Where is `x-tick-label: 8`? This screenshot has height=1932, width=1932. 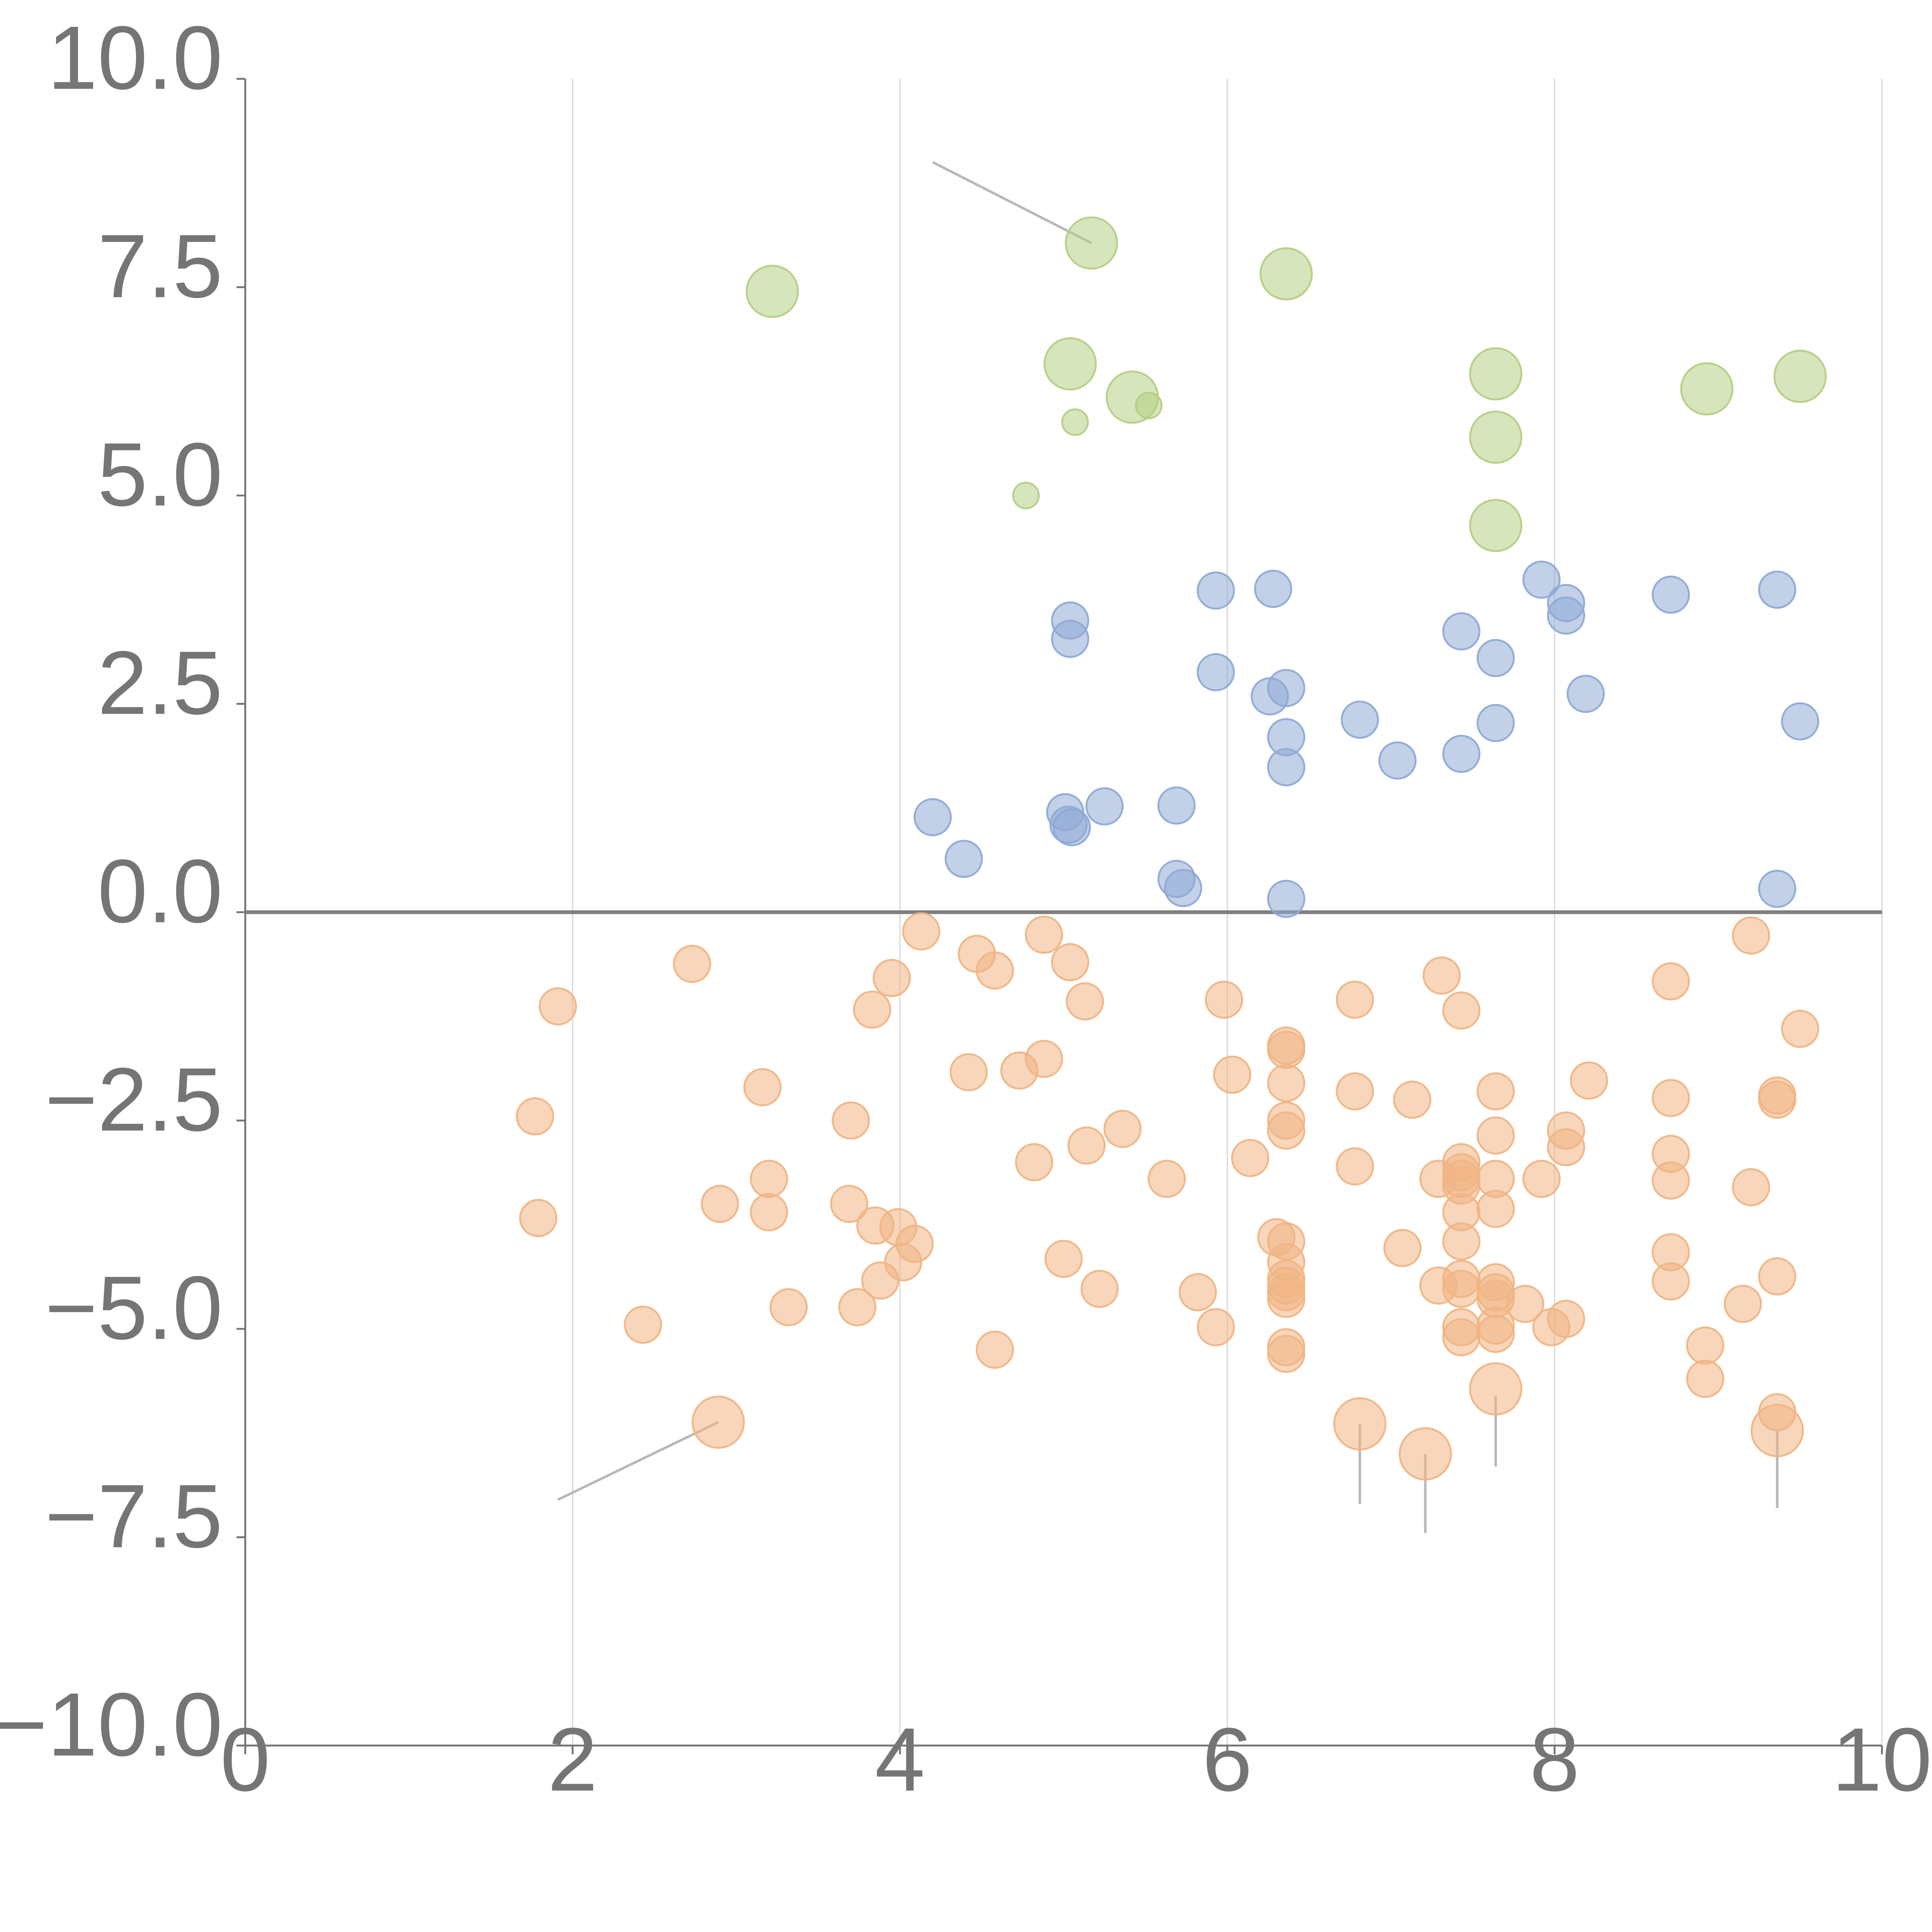
x-tick-label: 8 is located at coordinates (1554, 1759).